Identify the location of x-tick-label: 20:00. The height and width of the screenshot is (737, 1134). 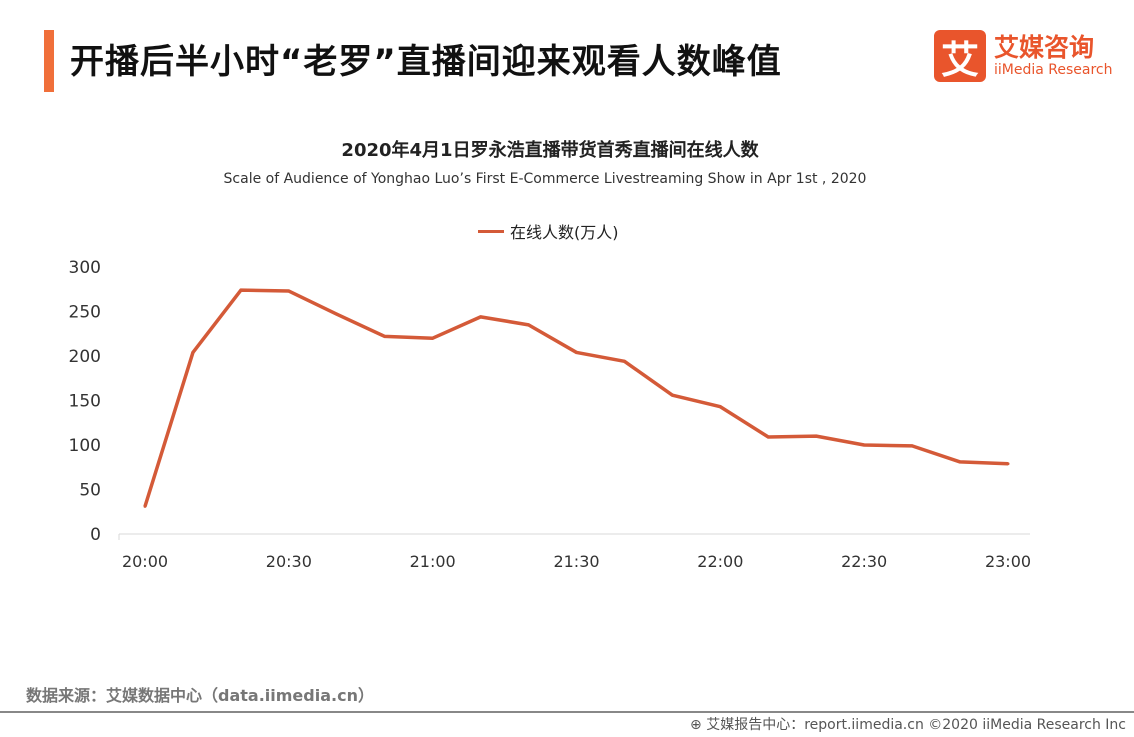
(145, 561).